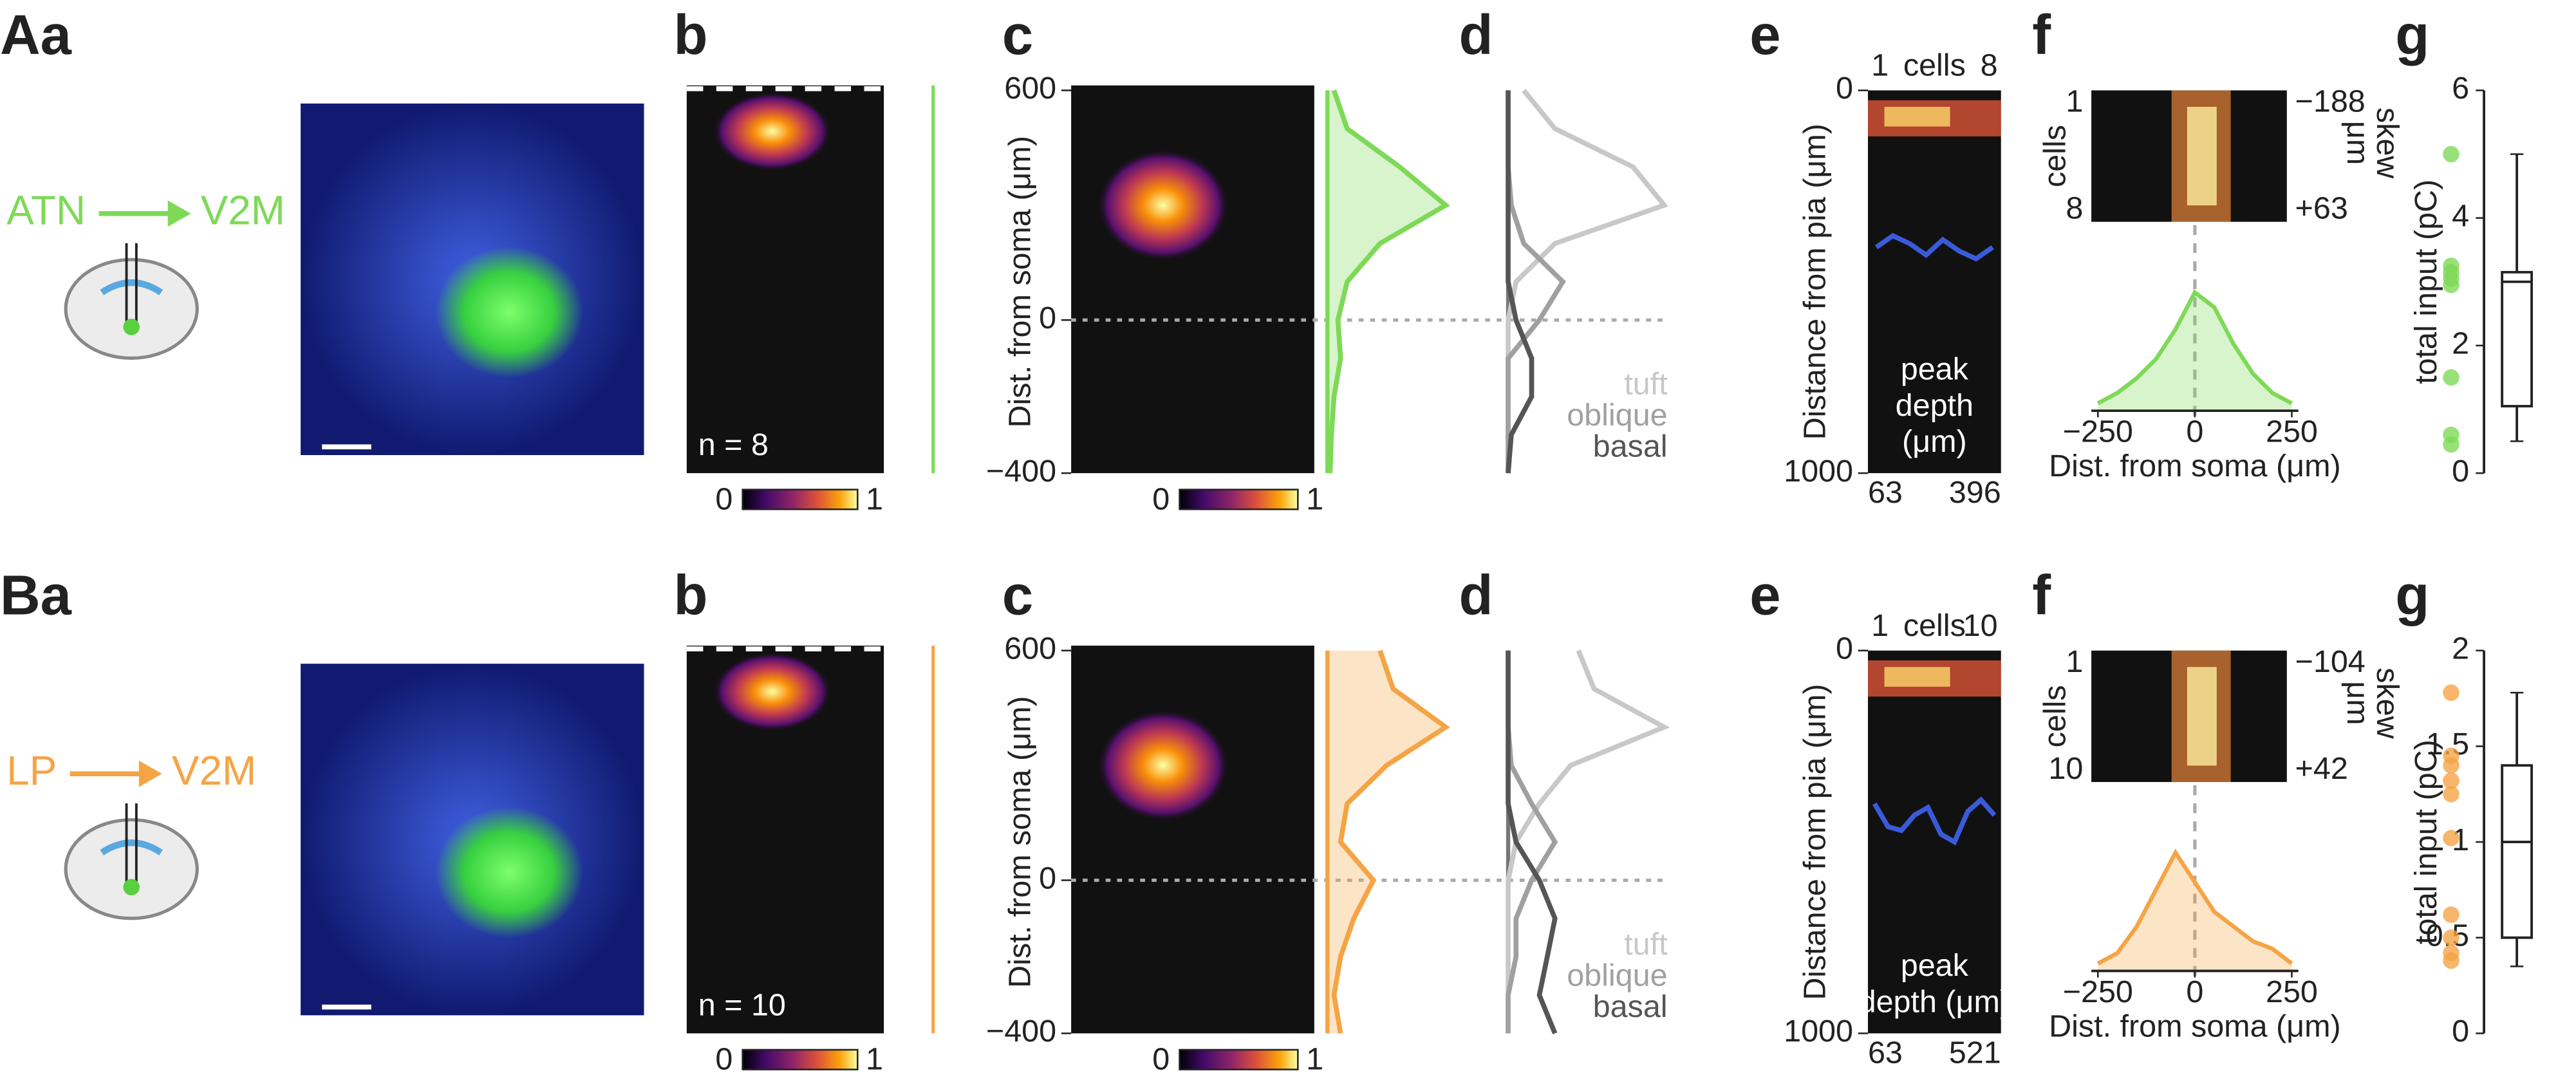 This screenshot has width=2576, height=1082. Describe the element at coordinates (1975, 1052) in the screenshot. I see `range-label: 521` at that location.